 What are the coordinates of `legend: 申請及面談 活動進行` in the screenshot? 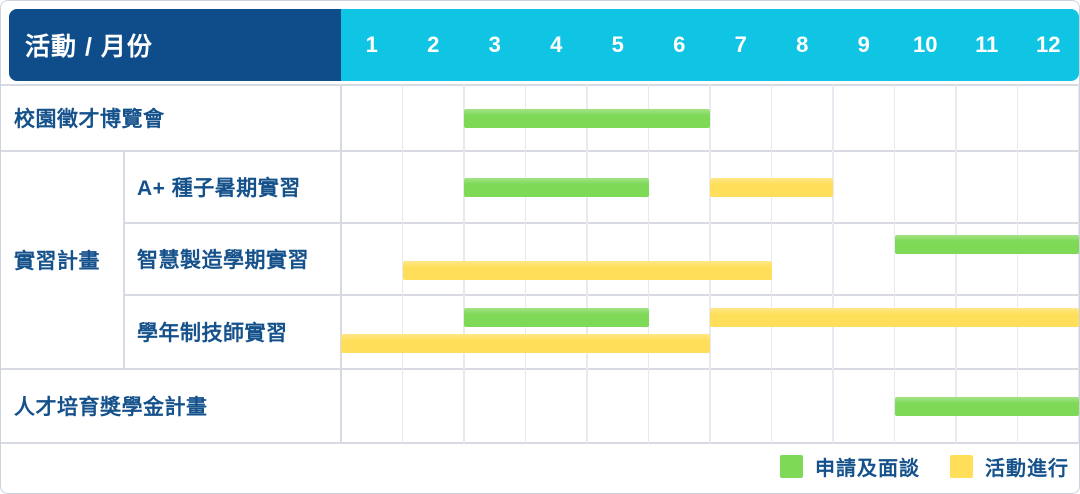 It's located at (909, 466).